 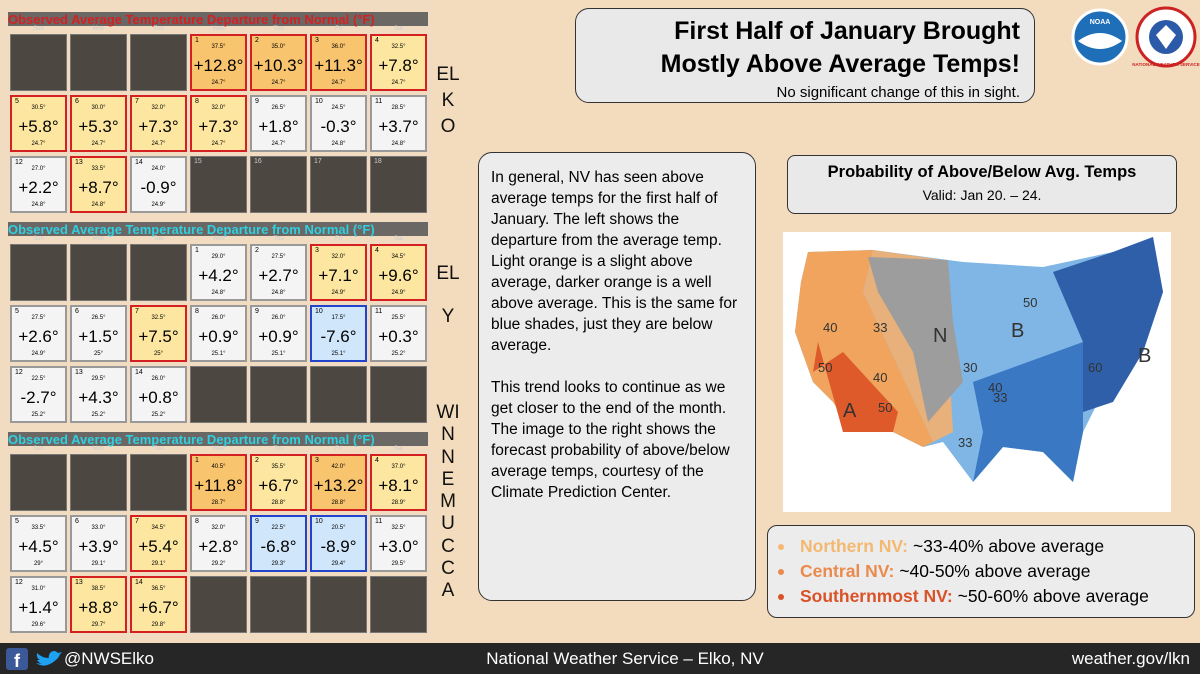 I want to click on departure: +0.9°, so click(x=278, y=336).